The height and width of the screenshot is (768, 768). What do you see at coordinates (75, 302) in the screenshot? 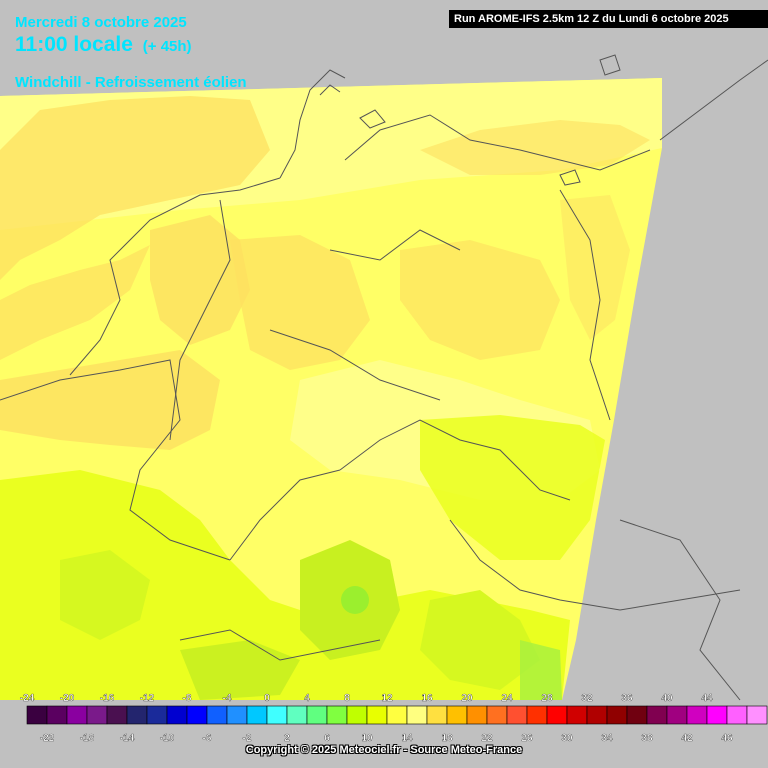
I see `cool-zone-north-sea` at bounding box center [75, 302].